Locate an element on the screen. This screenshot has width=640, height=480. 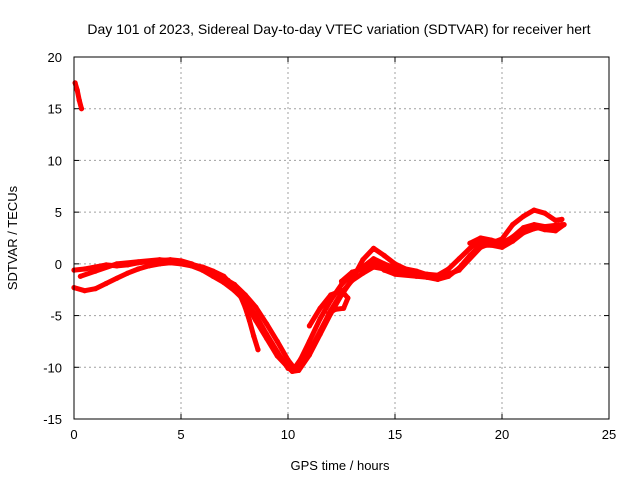
y-tick-label: 0 is located at coordinates (58, 264).